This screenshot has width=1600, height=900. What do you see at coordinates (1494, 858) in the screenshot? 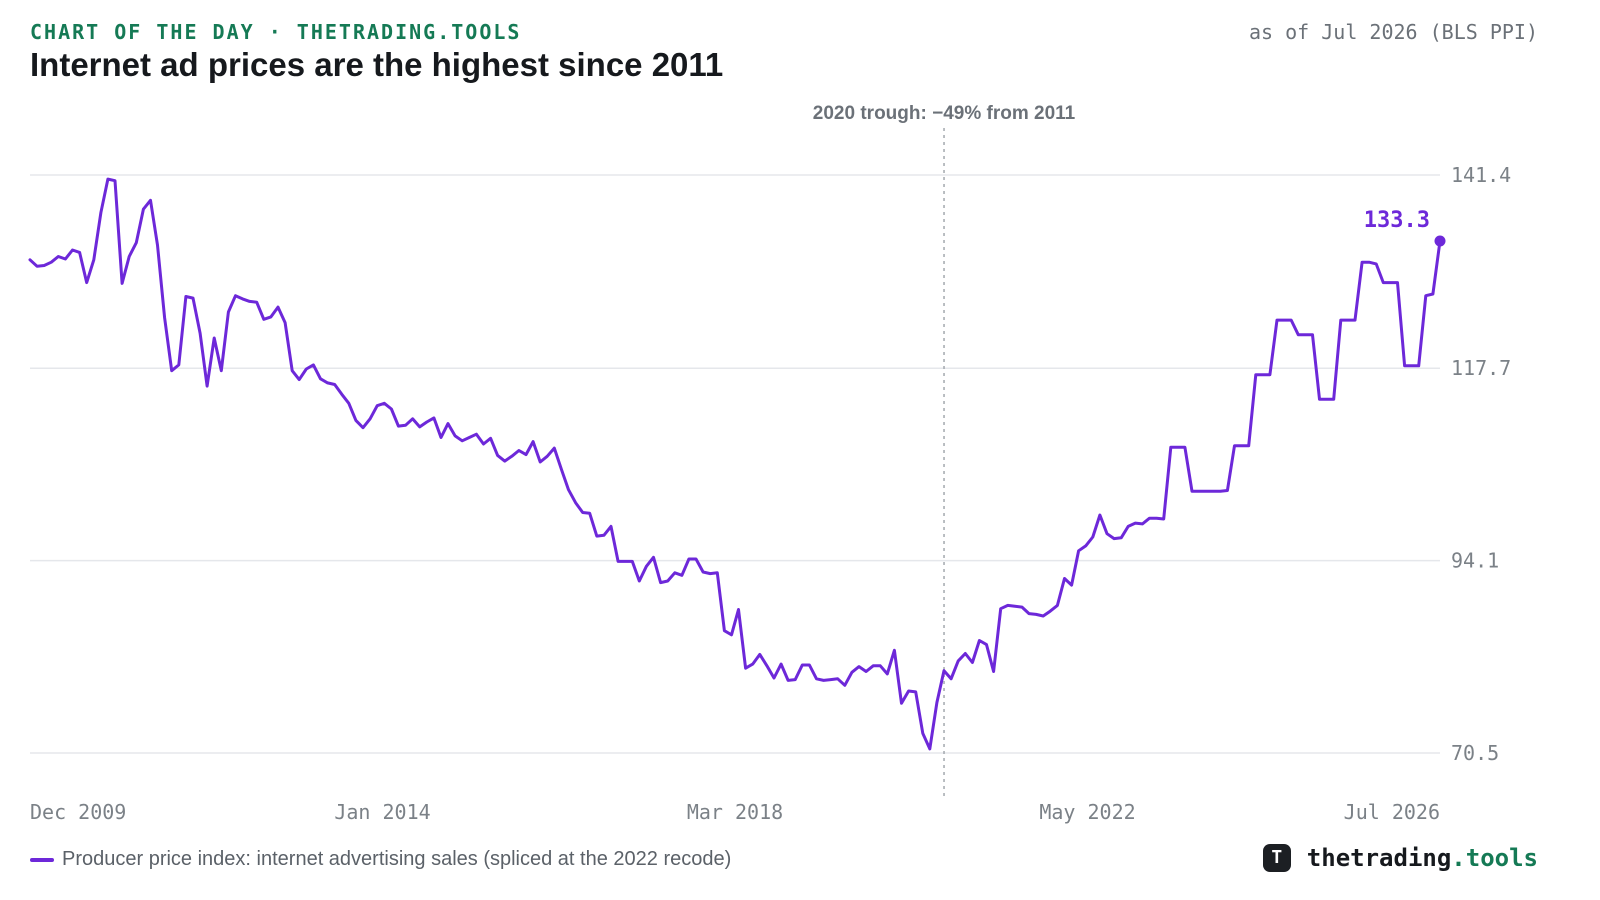
I see `brand-tld: .tools` at bounding box center [1494, 858].